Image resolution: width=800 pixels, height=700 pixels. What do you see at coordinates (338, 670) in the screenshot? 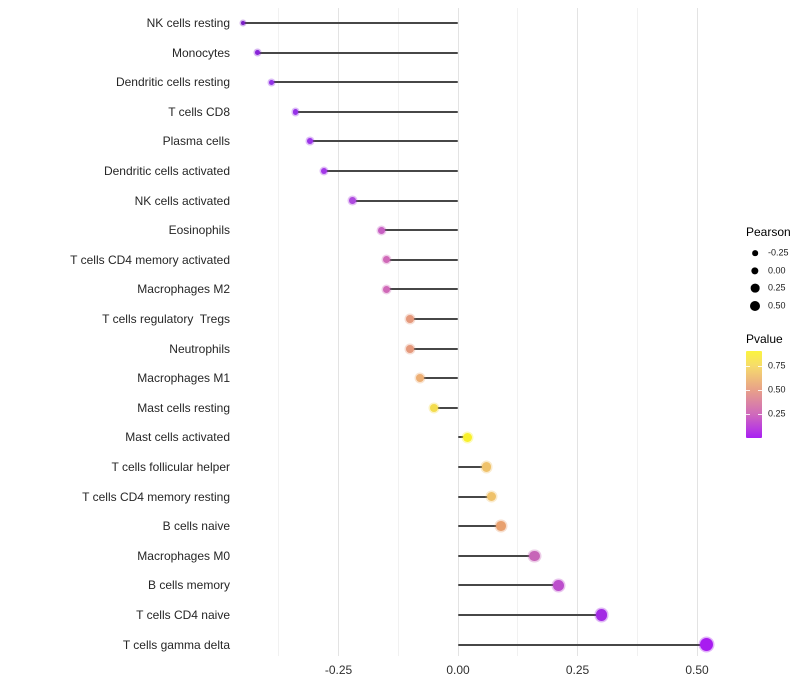
I see `x-axis-tick-label: -0.25` at bounding box center [338, 670].